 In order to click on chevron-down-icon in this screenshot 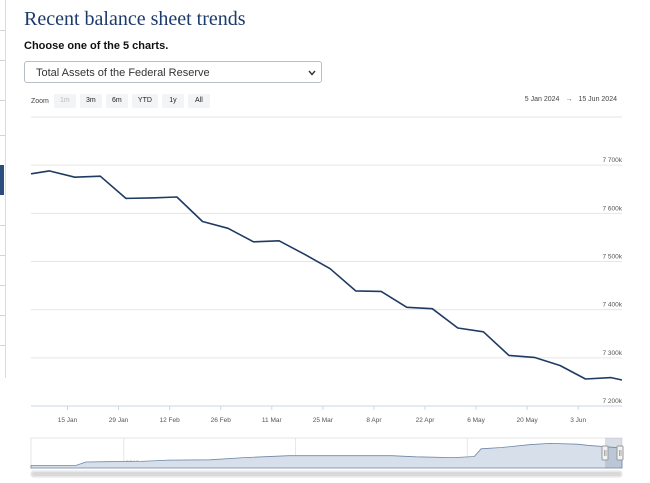, I will do `click(312, 73)`.